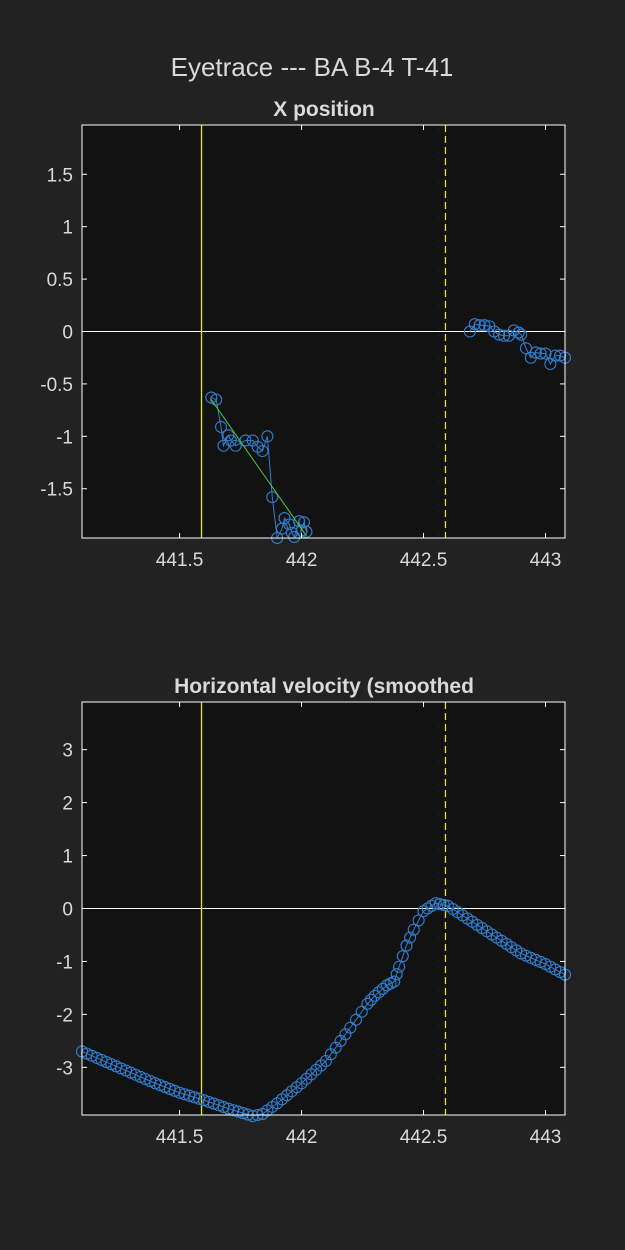  What do you see at coordinates (64, 1015) in the screenshot?
I see `y-tick-label: -2` at bounding box center [64, 1015].